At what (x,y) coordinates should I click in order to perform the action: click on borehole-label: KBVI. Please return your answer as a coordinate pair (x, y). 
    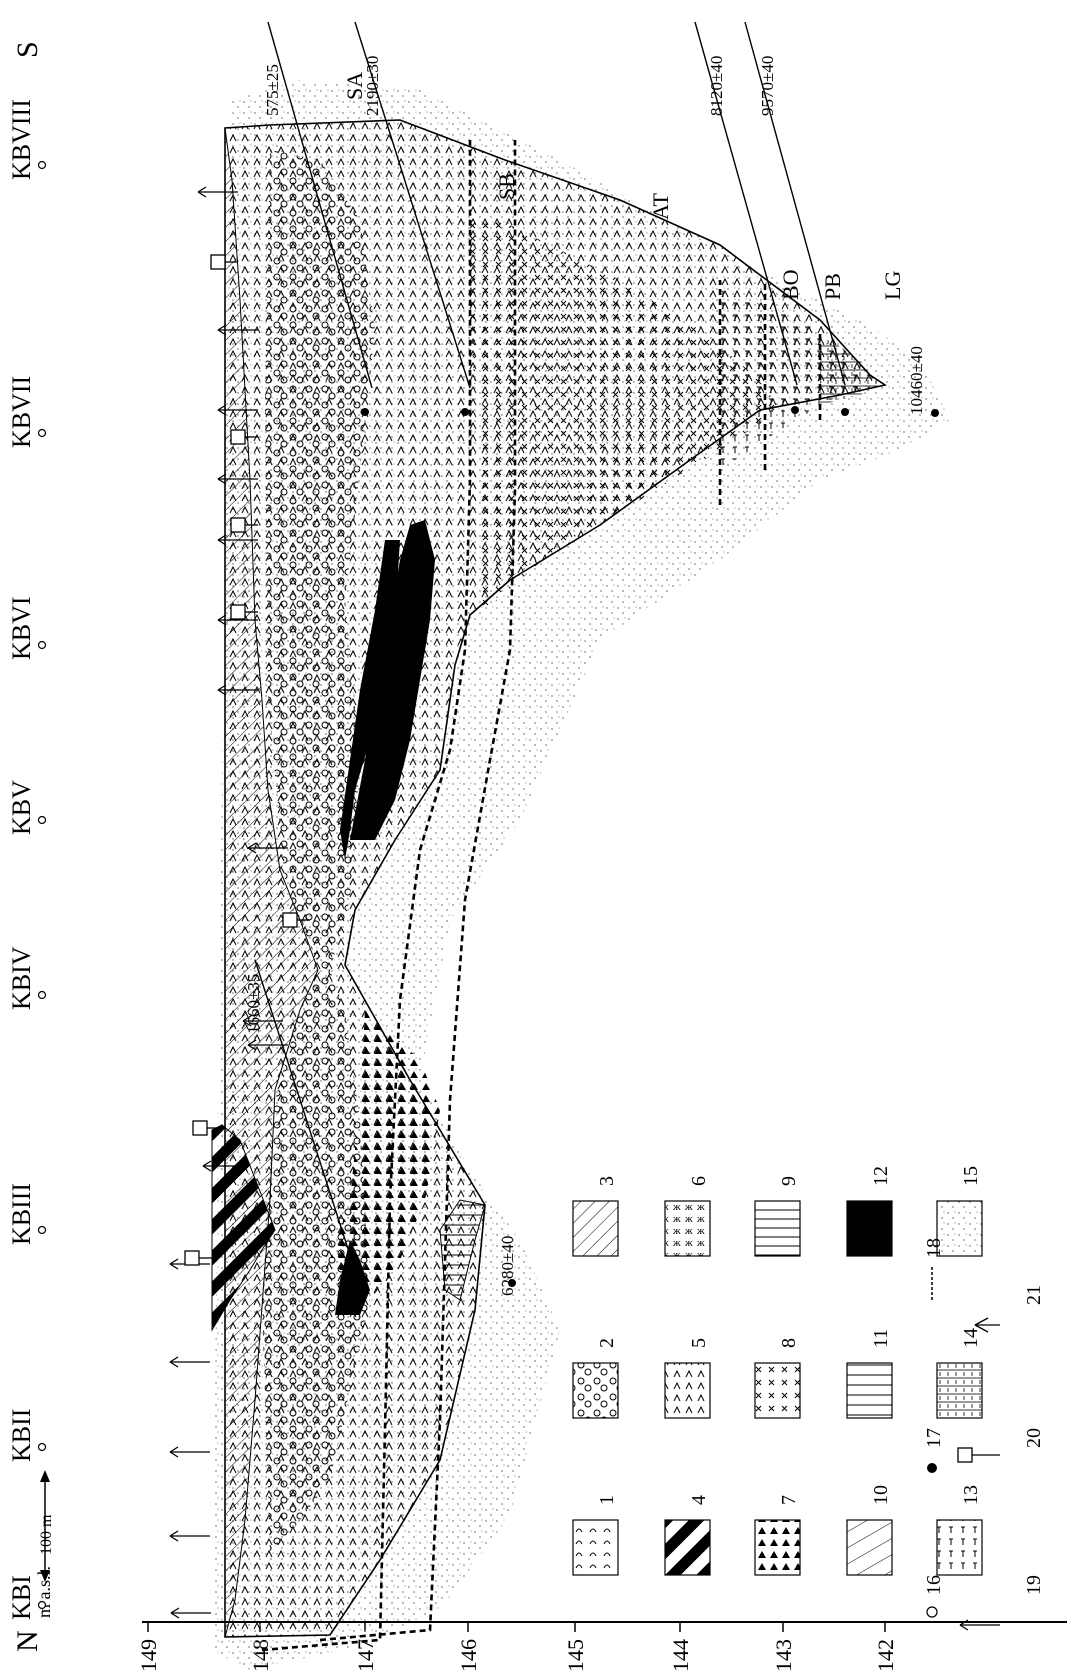
    Looking at the image, I should click on (21, 628).